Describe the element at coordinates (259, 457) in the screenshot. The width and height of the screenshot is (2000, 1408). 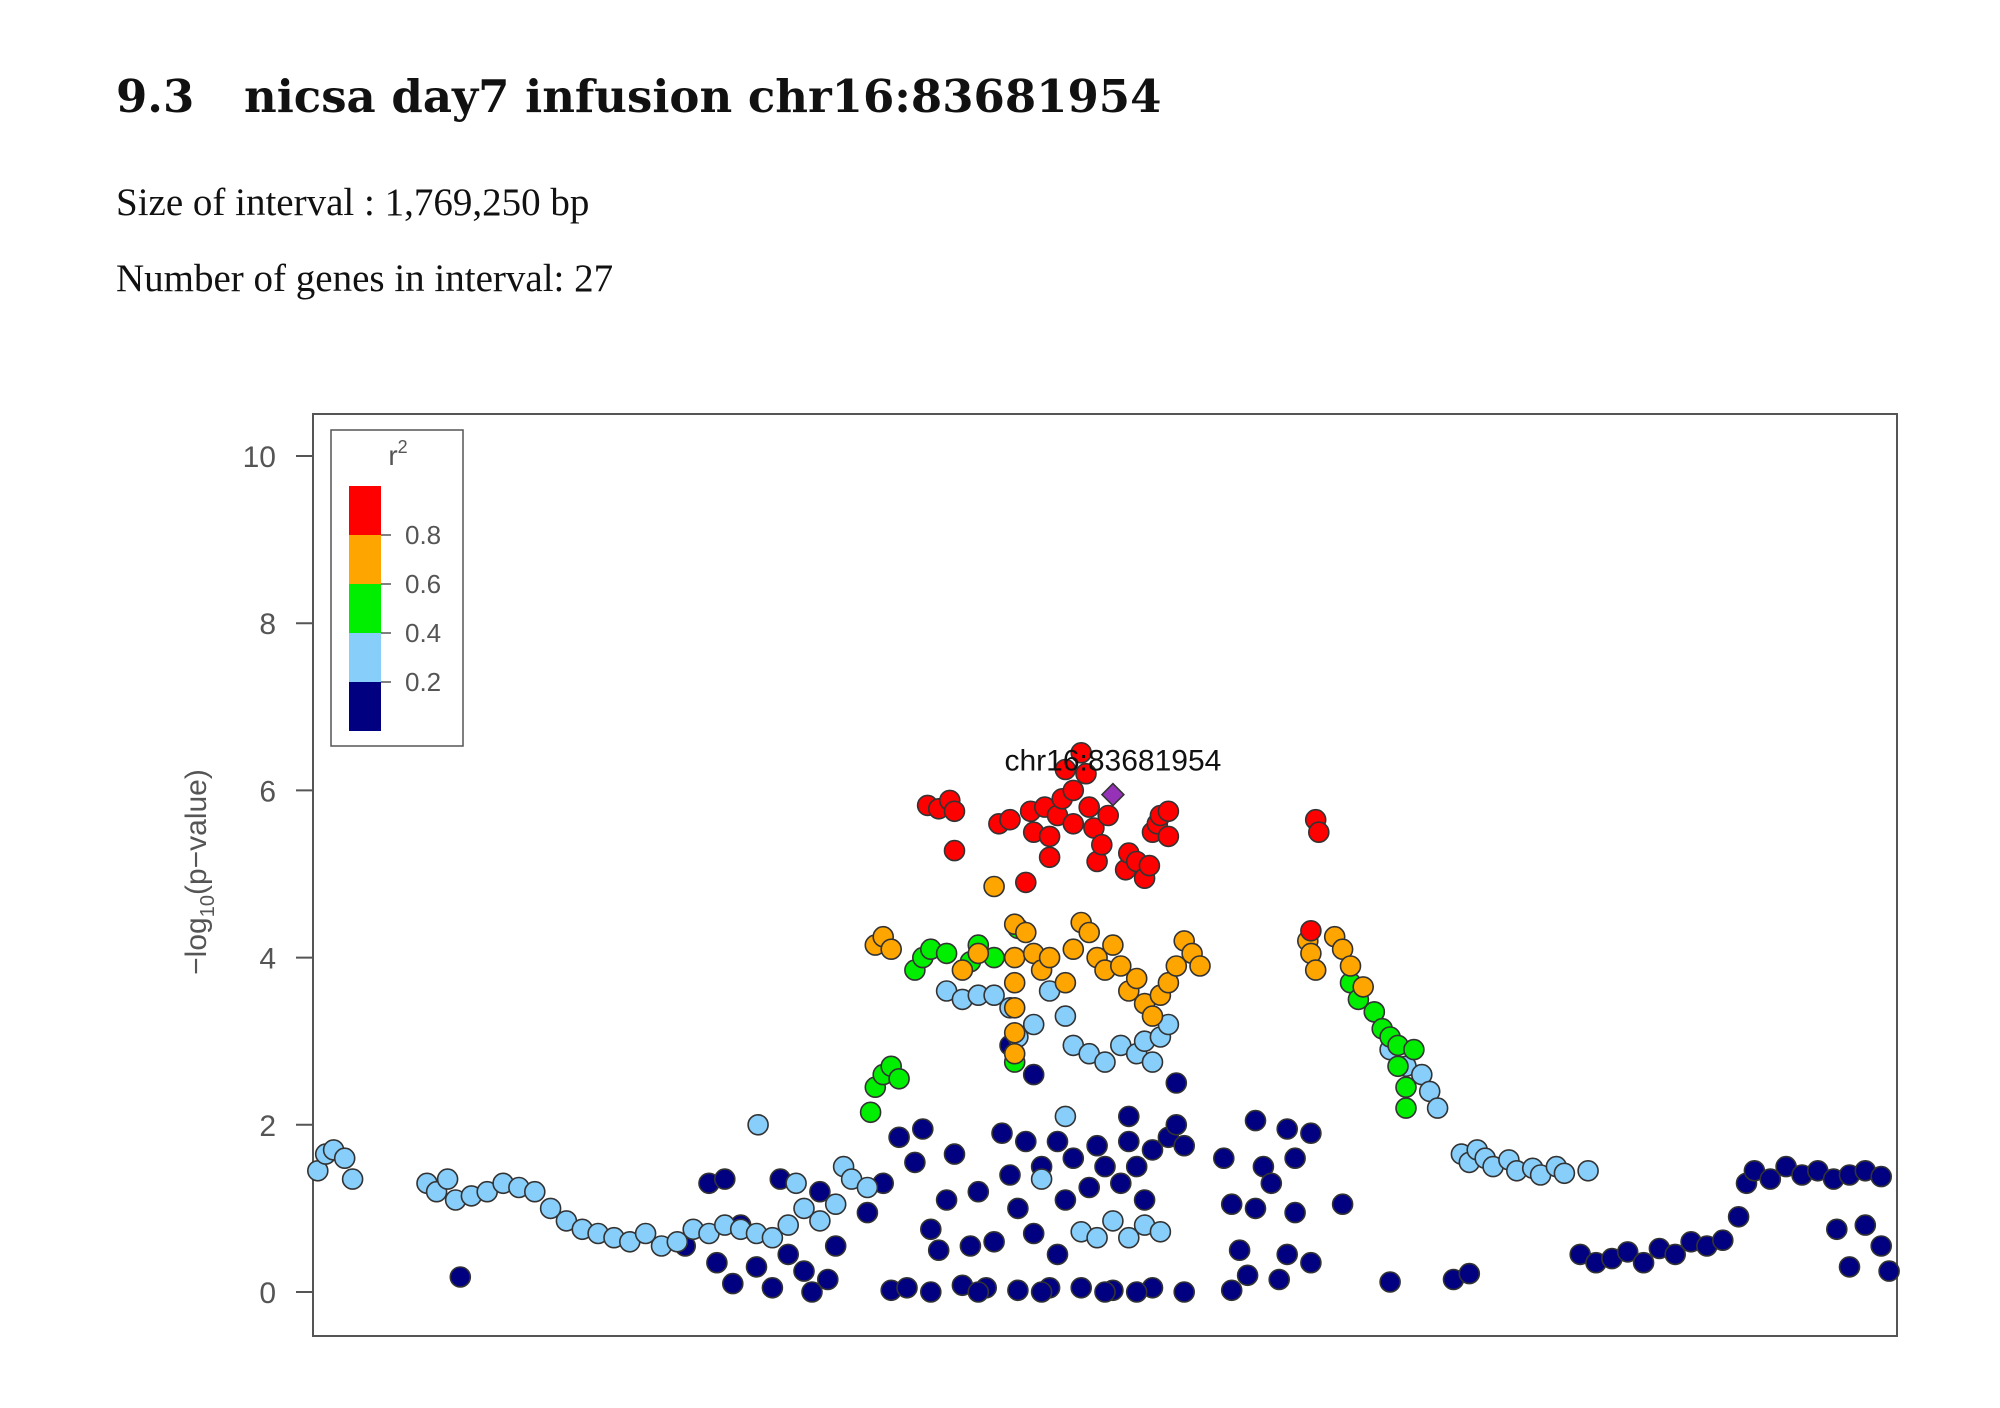
I see `y-tick-label: 10` at that location.